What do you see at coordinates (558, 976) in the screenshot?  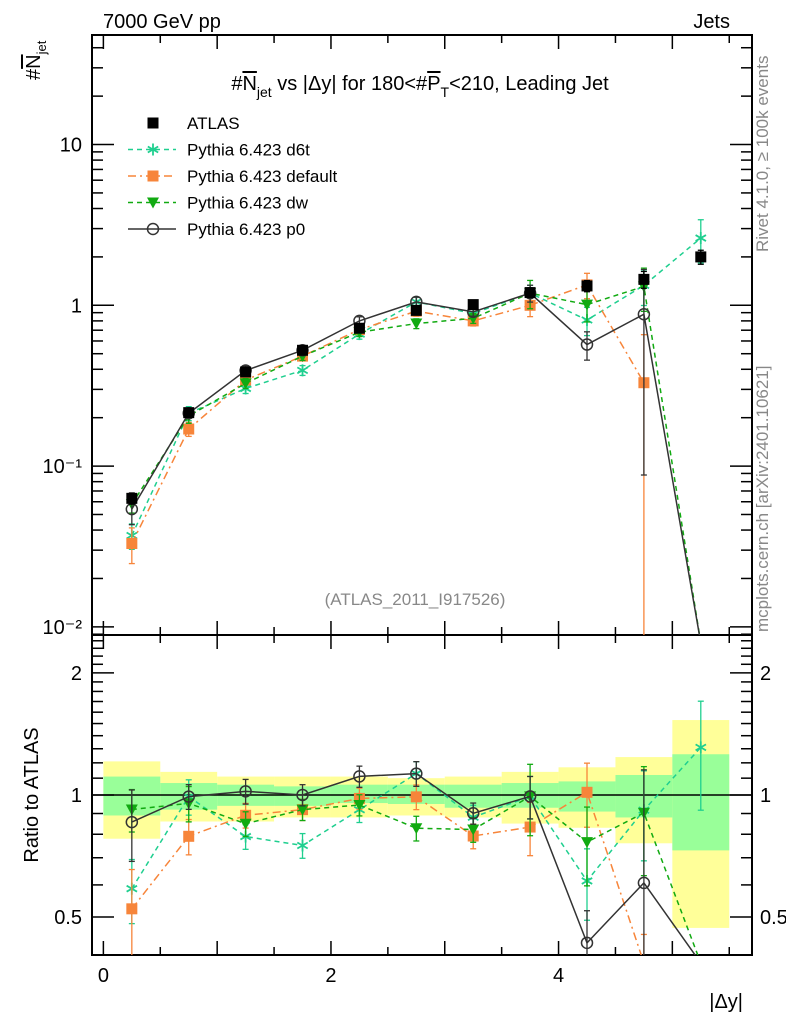 I see `x-tick-label: 4` at bounding box center [558, 976].